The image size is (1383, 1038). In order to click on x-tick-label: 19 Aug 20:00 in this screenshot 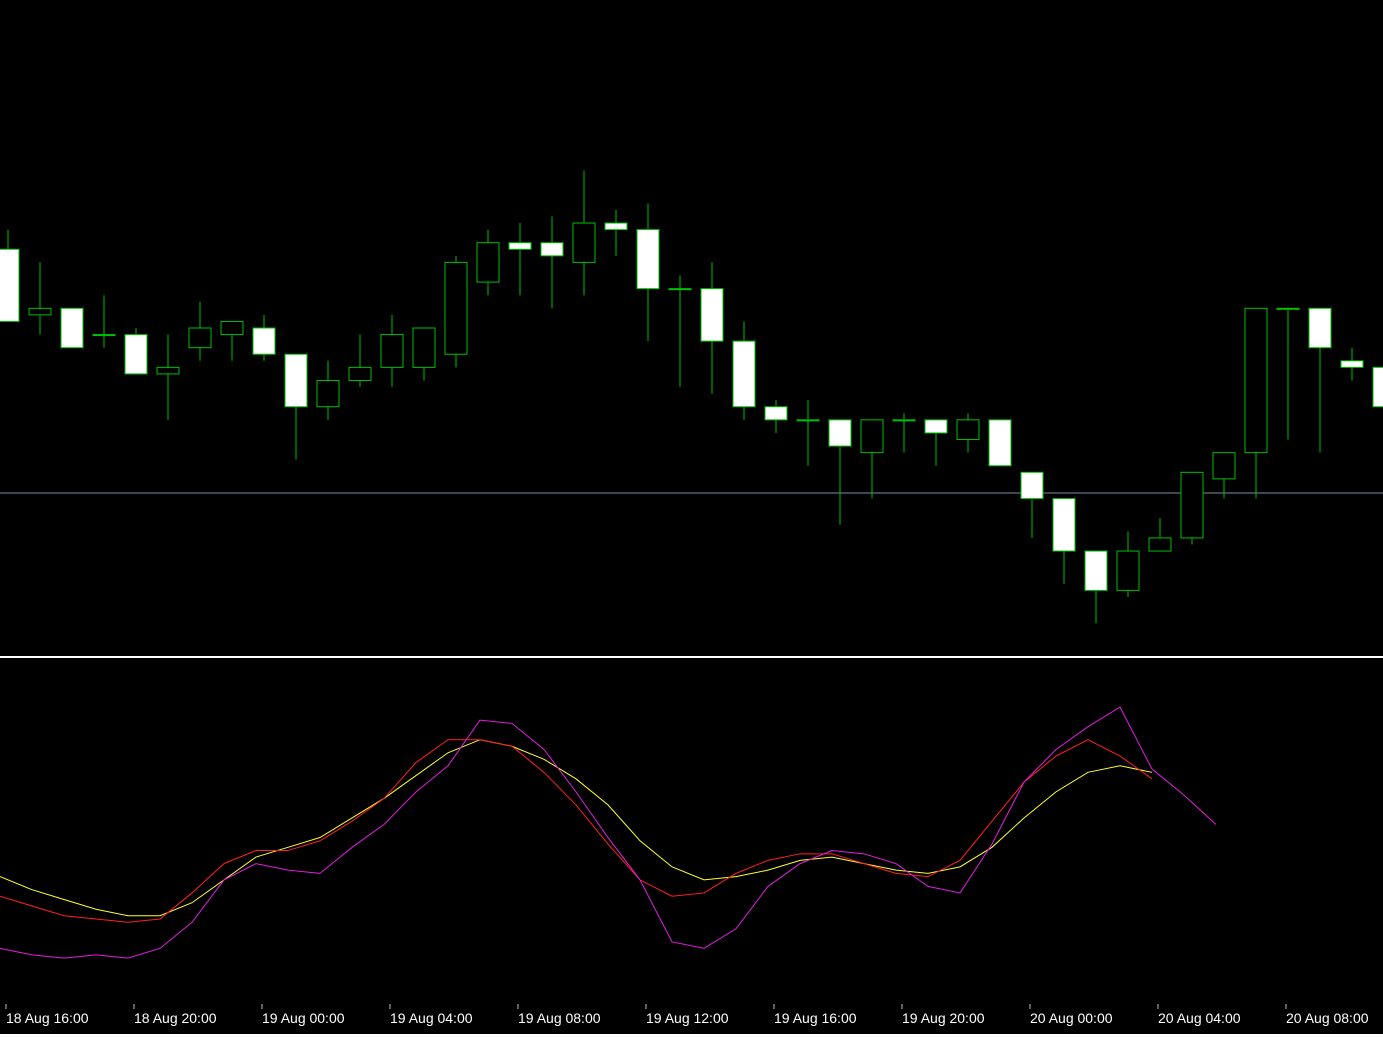, I will do `click(943, 1018)`.